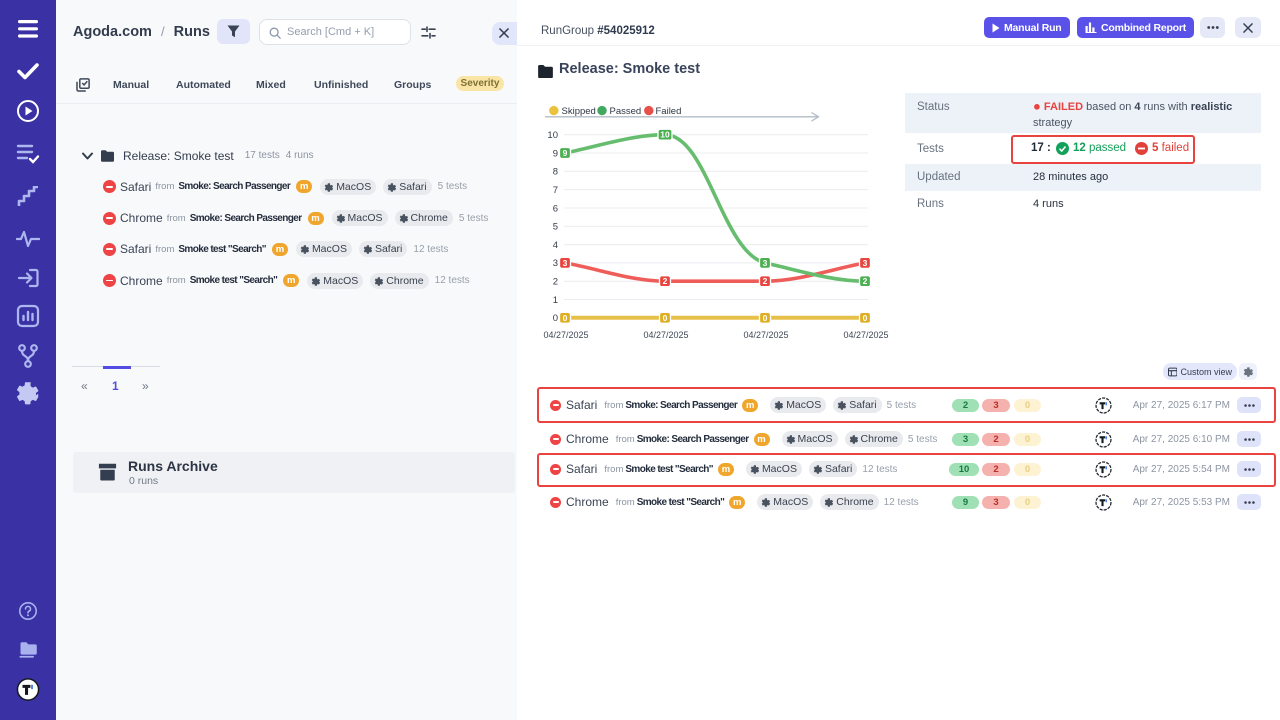 Image resolution: width=1280 pixels, height=720 pixels. Describe the element at coordinates (626, 111) in the screenshot. I see `svg-text: Passed` at that location.